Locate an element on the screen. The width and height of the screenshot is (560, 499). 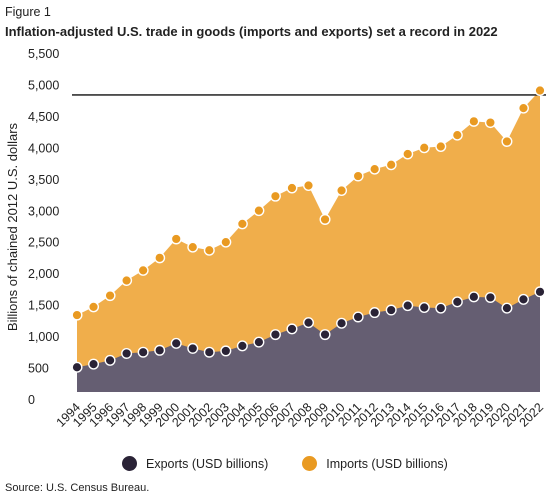
exports-swatch-icon is located at coordinates (129, 463).